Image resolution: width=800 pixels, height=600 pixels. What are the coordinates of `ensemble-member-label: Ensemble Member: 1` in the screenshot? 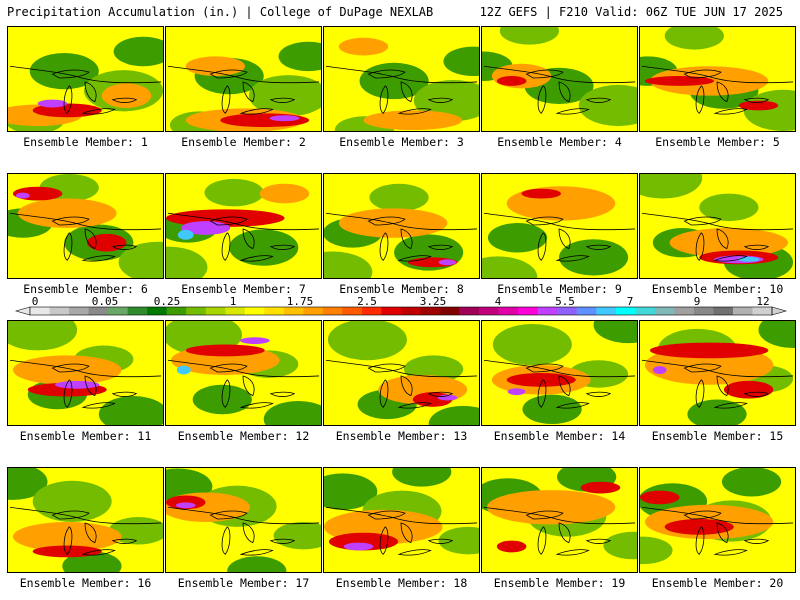 It's located at (85, 142).